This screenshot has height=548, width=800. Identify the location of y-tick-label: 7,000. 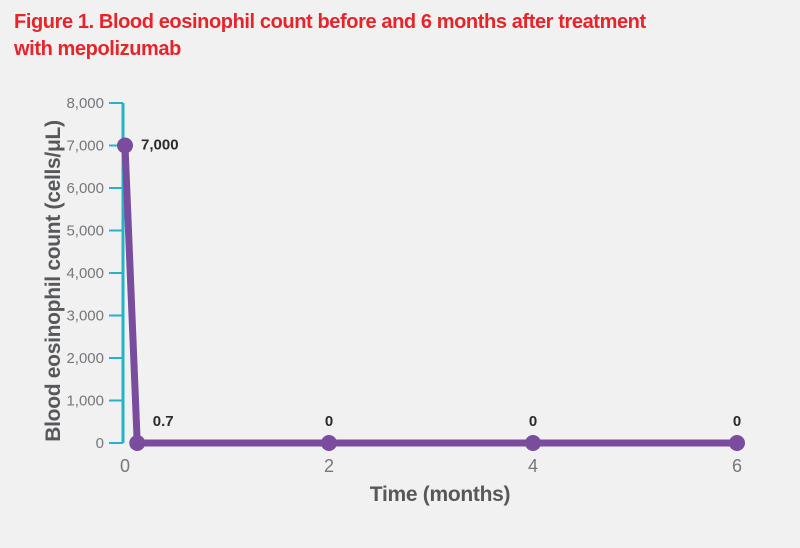
(85, 146).